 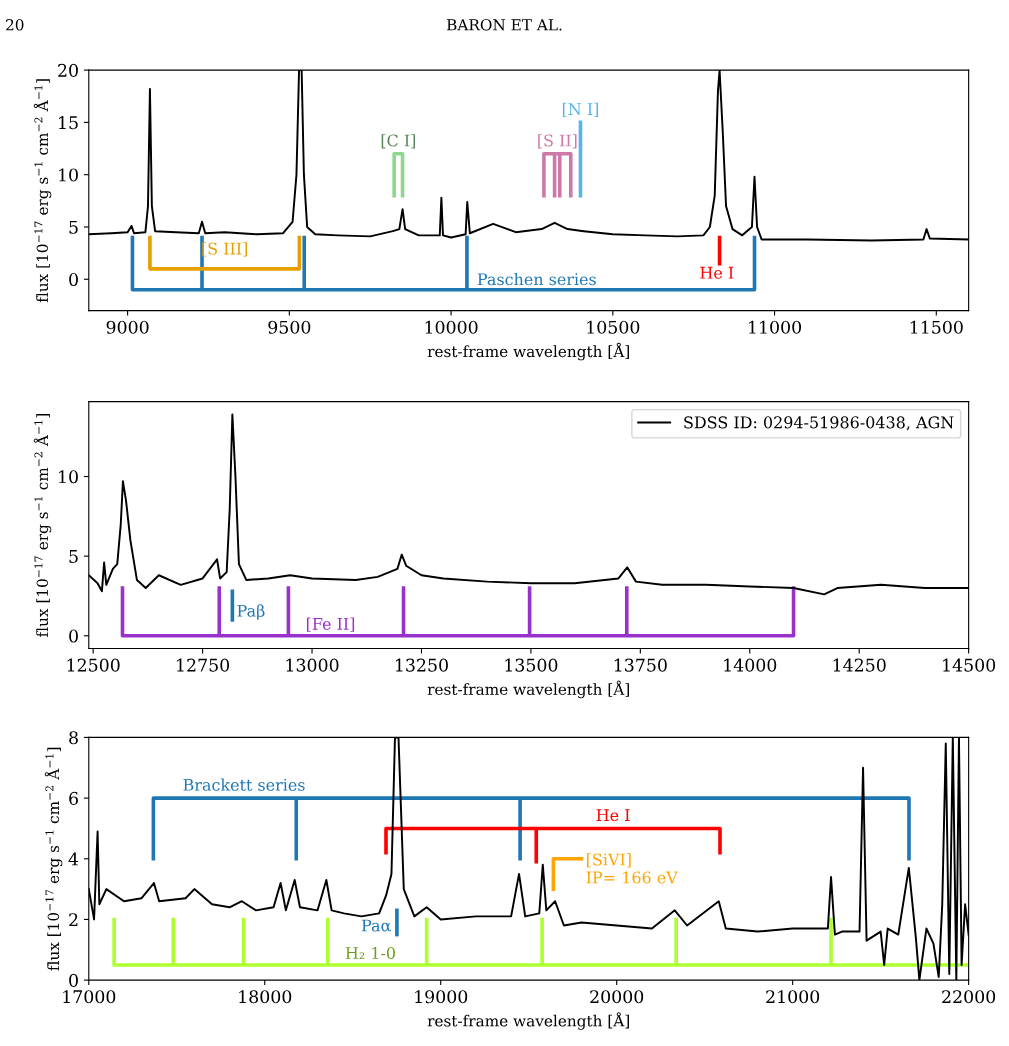 What do you see at coordinates (289, 327) in the screenshot?
I see `x-tick-label: 9500` at bounding box center [289, 327].